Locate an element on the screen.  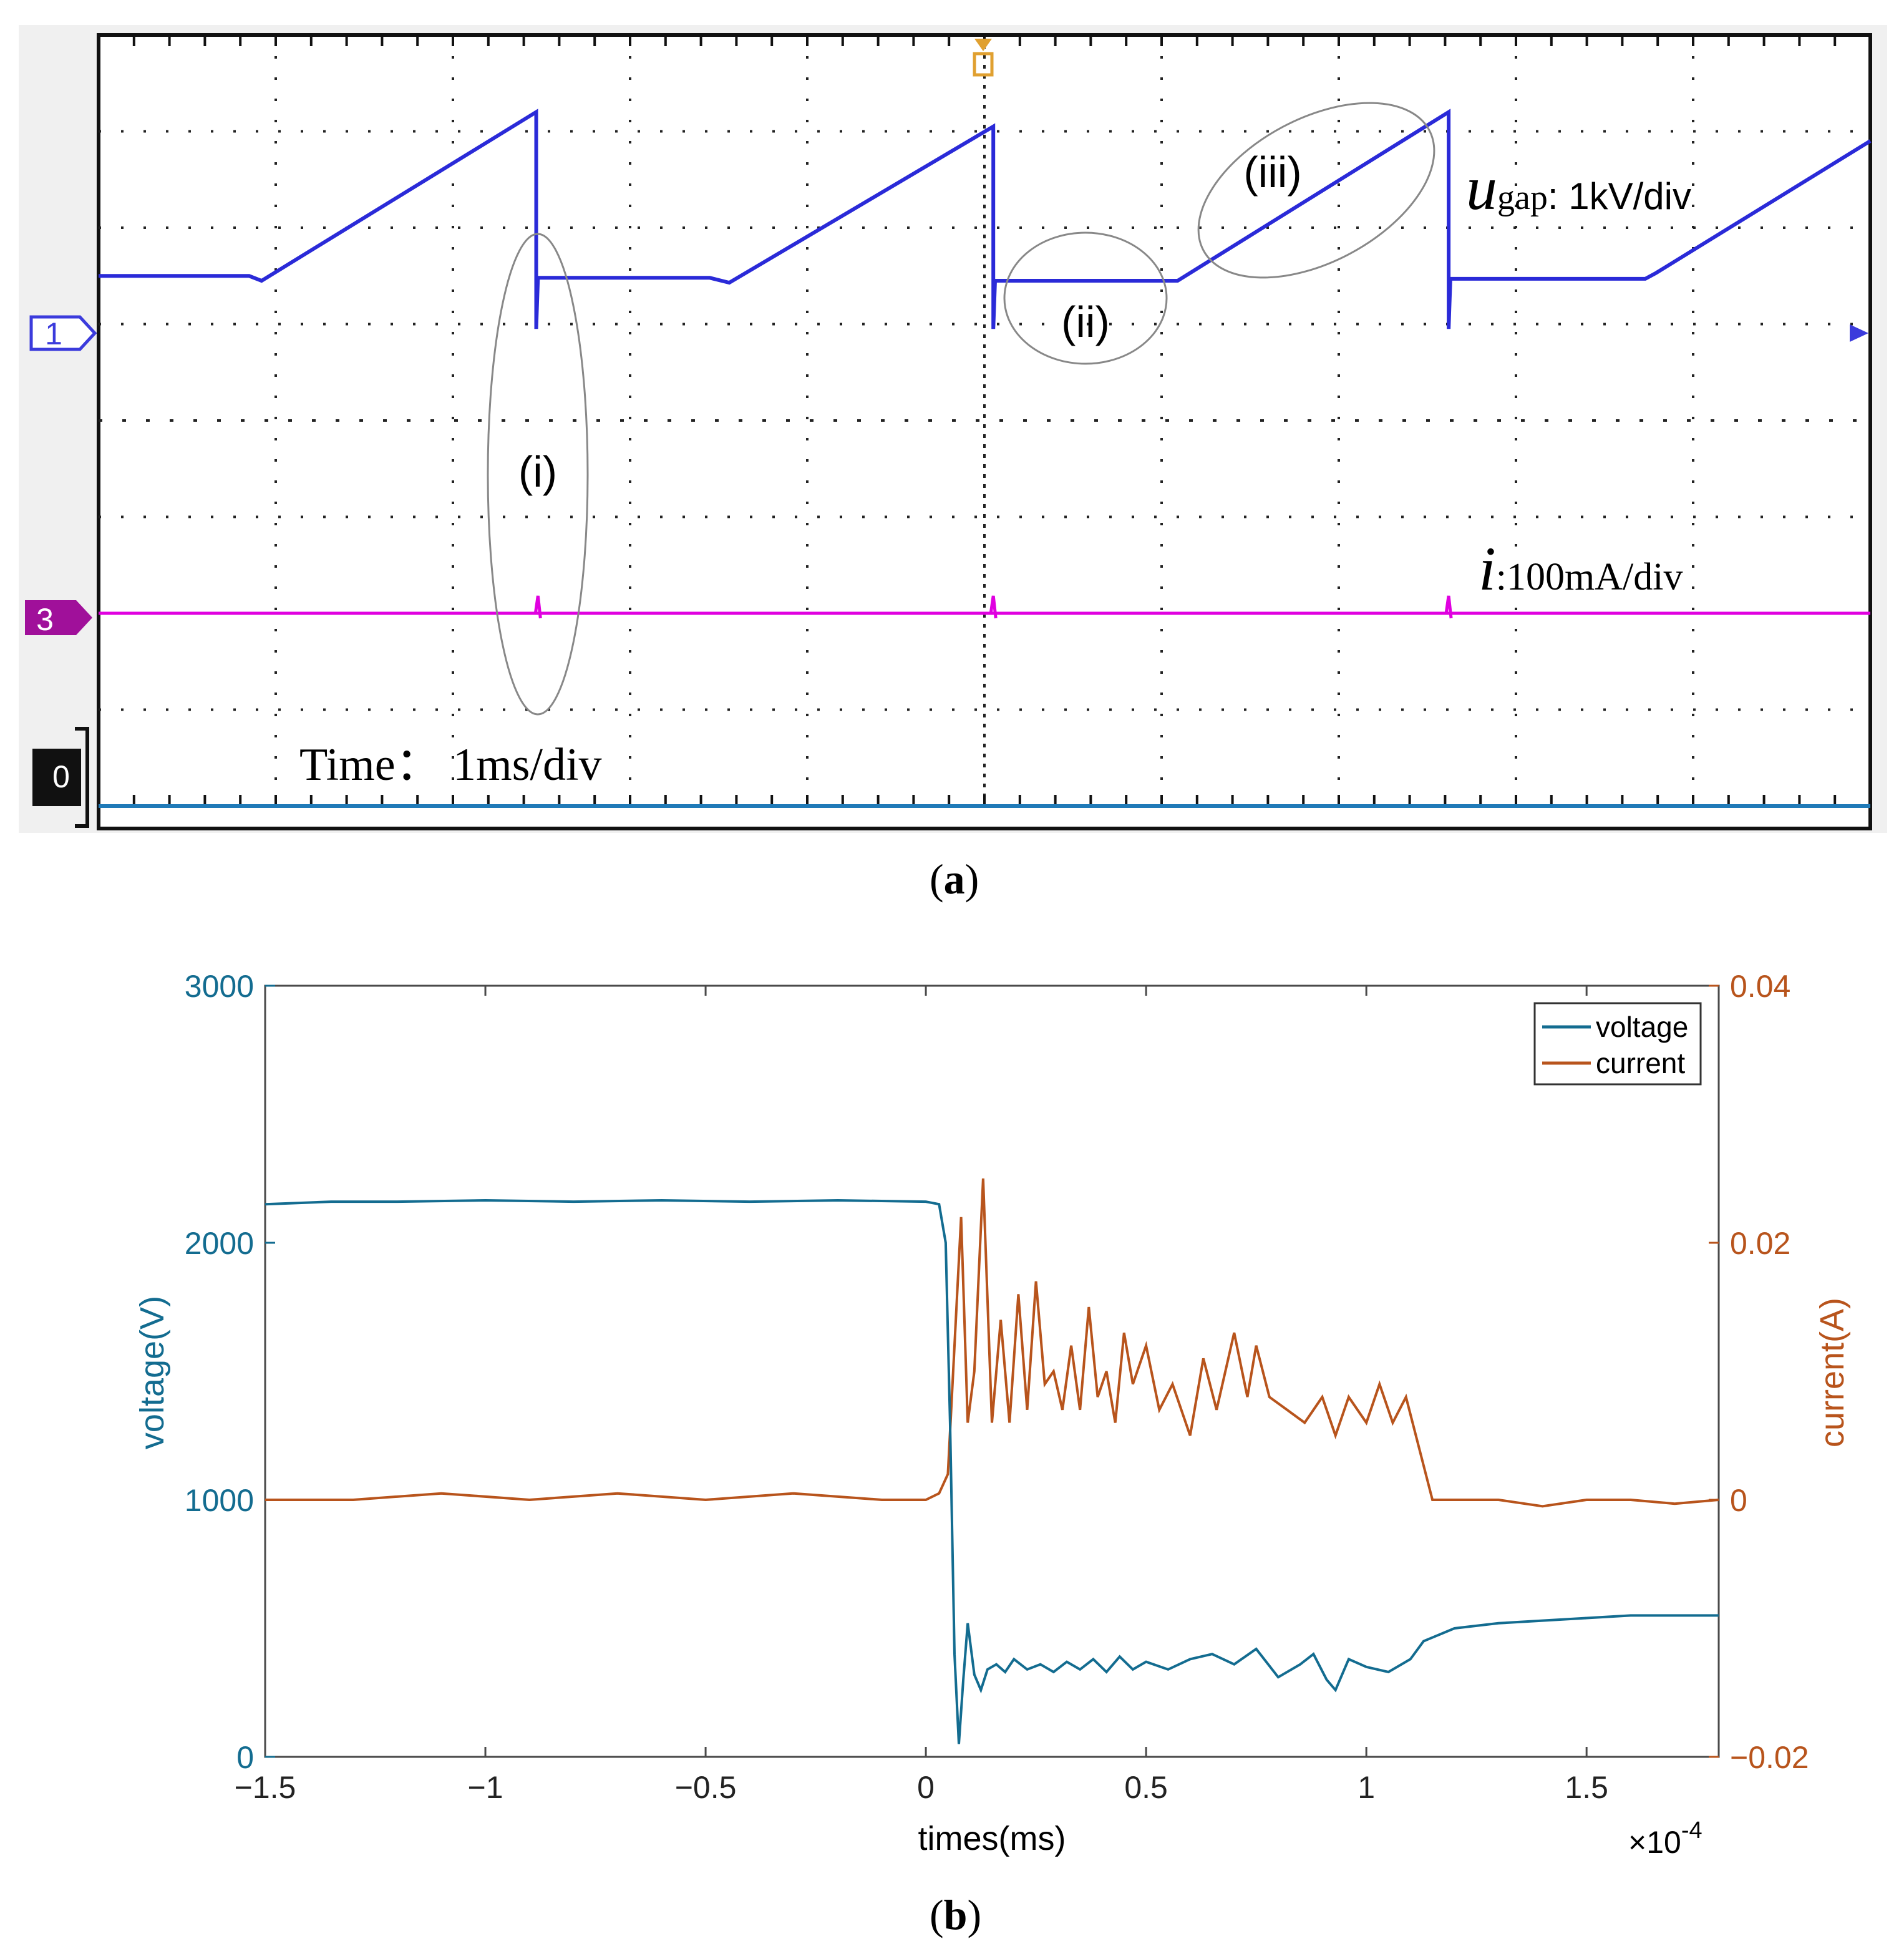
trigger-marker is located at coordinates (984, 58).